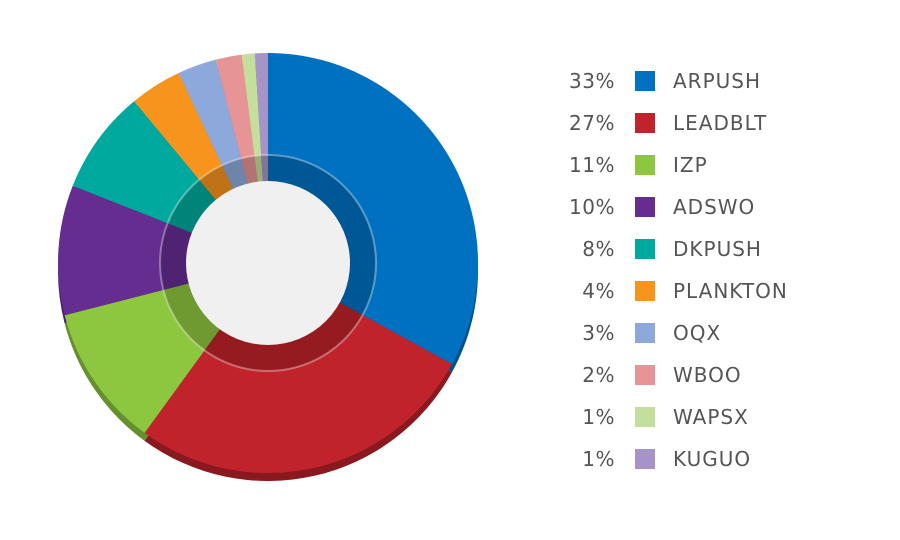 This screenshot has height=540, width=900. Describe the element at coordinates (163, 250) in the screenshot. I see `pie-slice-adswo` at that location.